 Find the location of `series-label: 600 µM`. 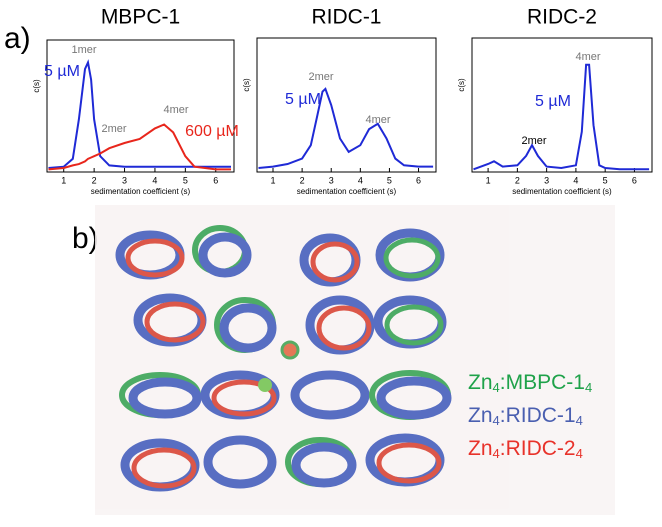

series-label: 600 µM is located at coordinates (212, 131).